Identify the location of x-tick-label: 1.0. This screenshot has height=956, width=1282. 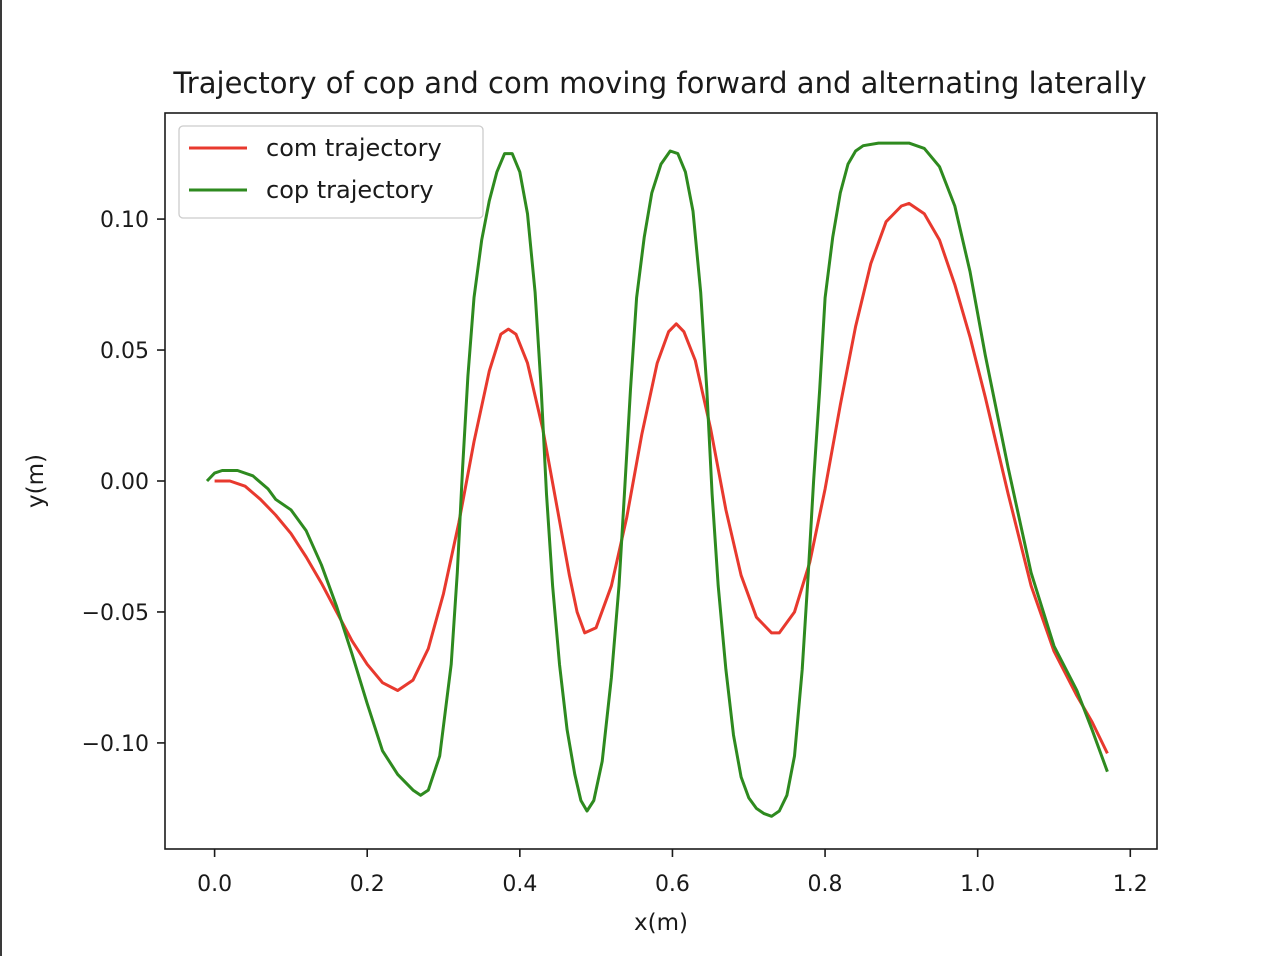
(977, 884).